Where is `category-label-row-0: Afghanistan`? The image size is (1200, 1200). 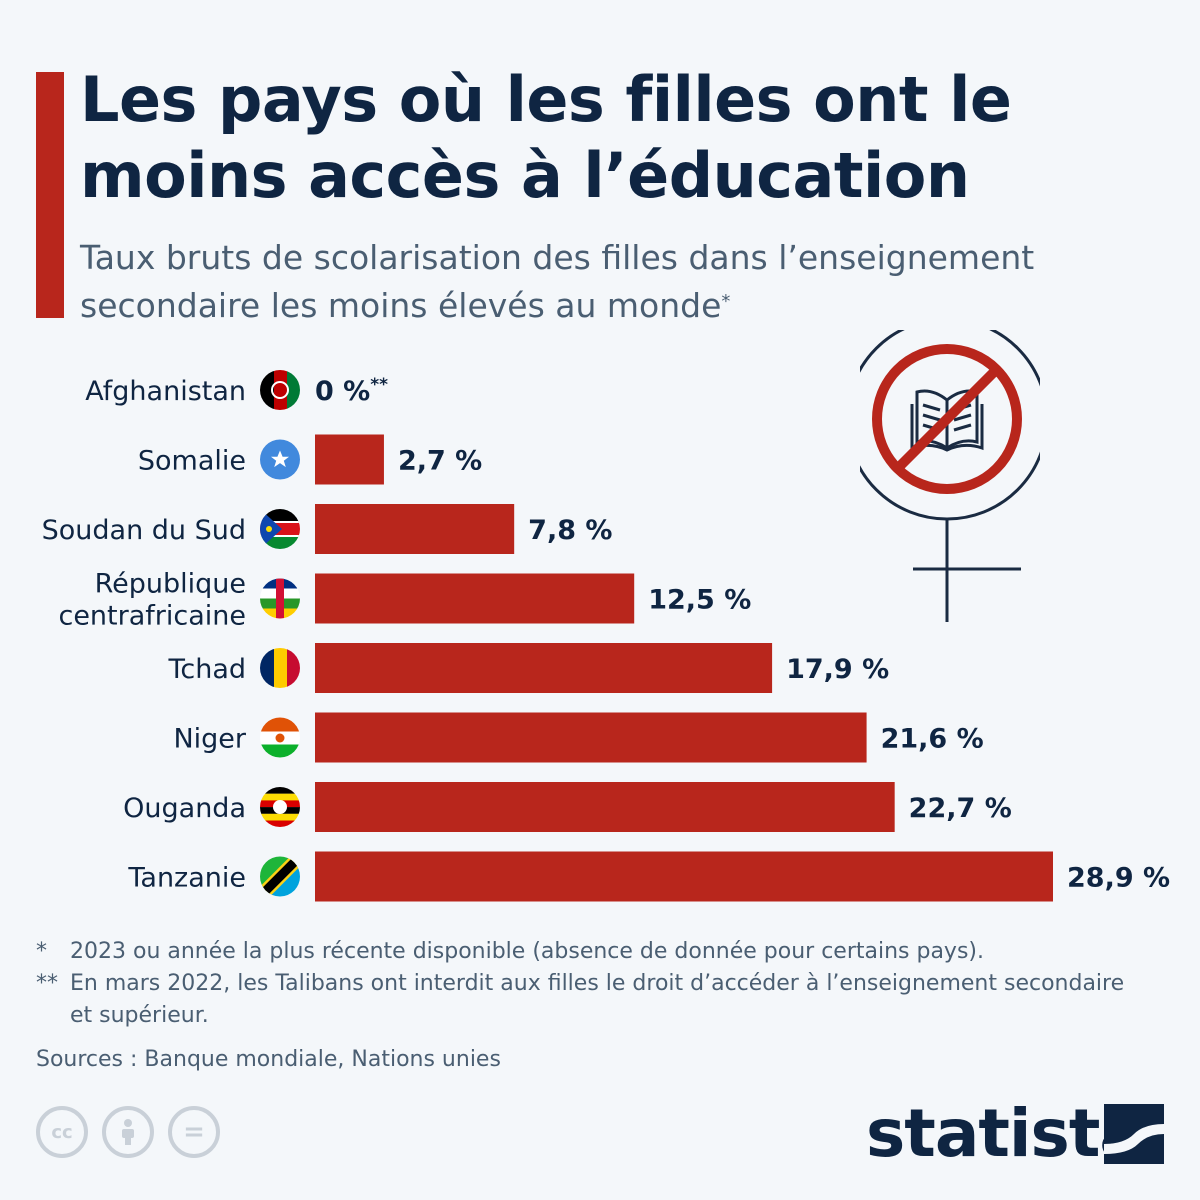
category-label-row-0: Afghanistan is located at coordinates (165, 391).